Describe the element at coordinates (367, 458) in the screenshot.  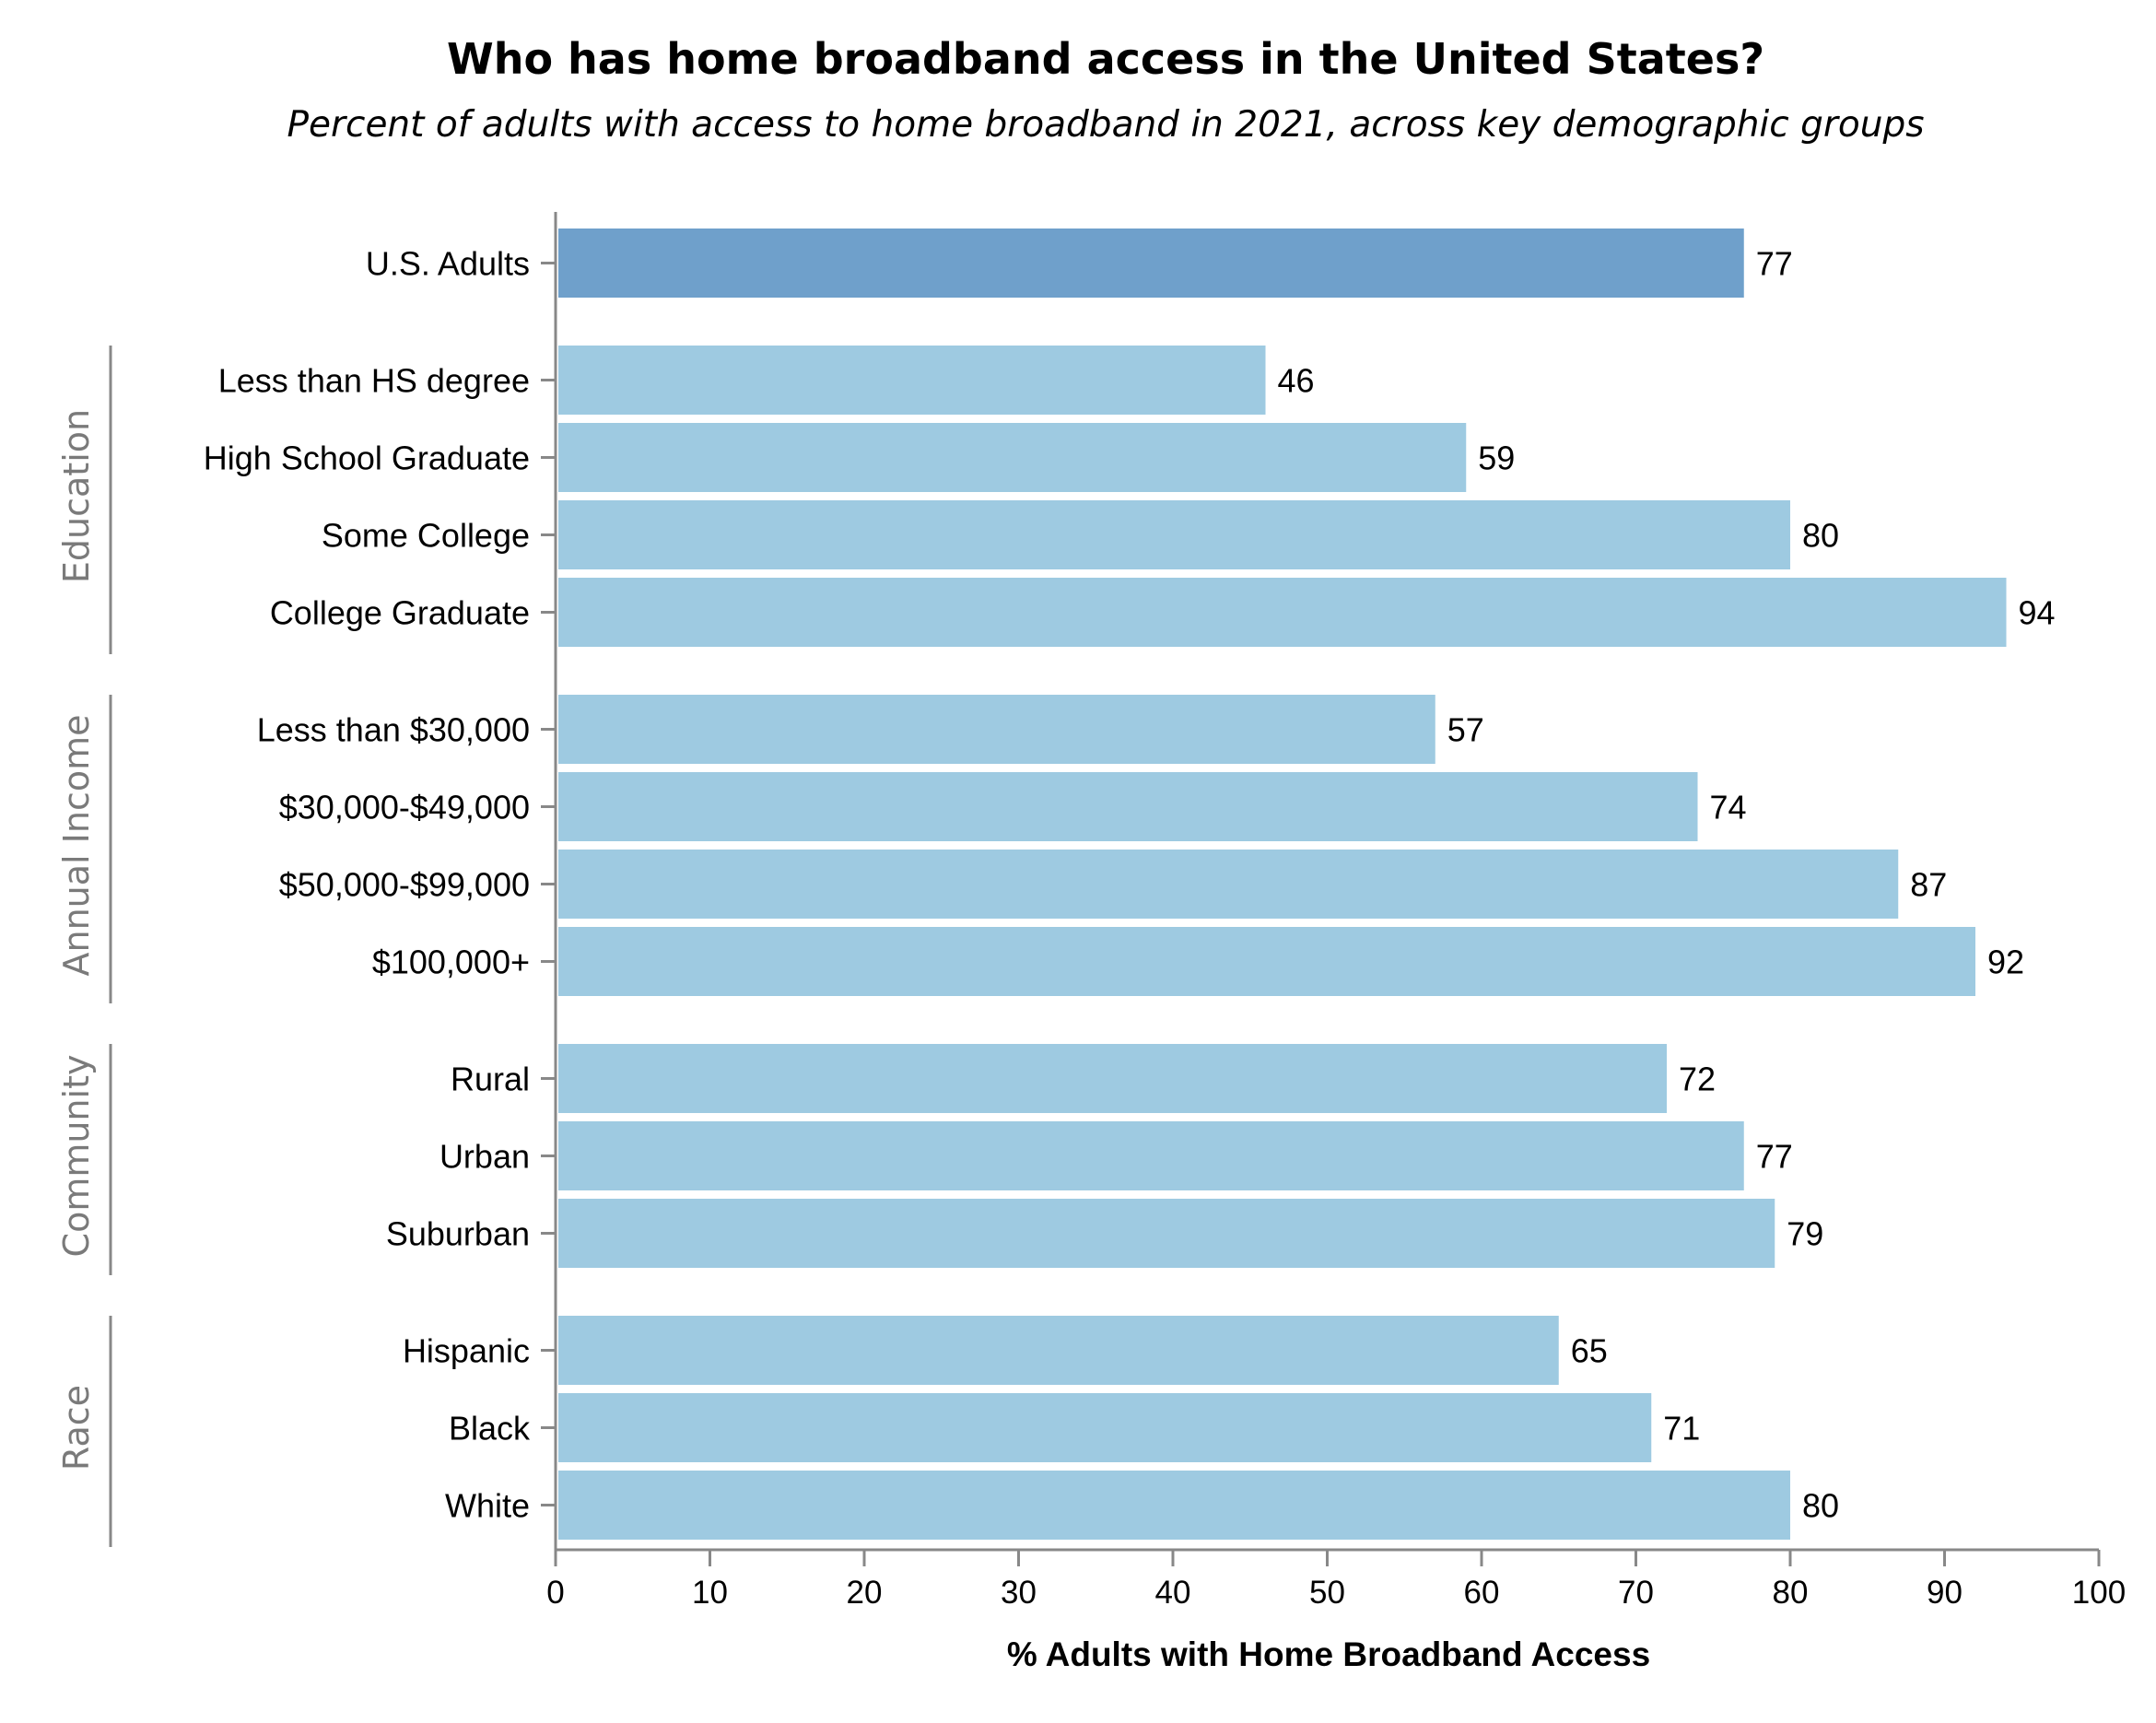
I see `category-label: High School Graduate` at that location.